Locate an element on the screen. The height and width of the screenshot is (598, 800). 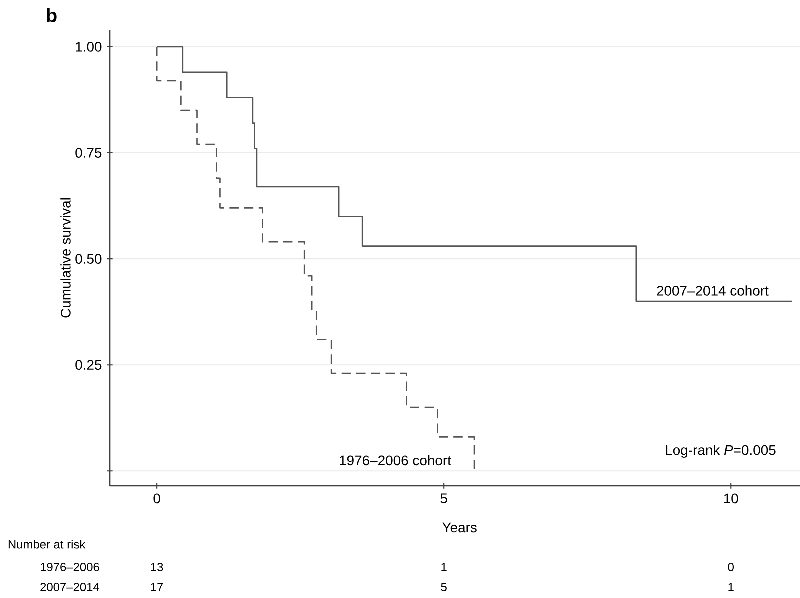
text: 2007–2014 is located at coordinates (70, 587).